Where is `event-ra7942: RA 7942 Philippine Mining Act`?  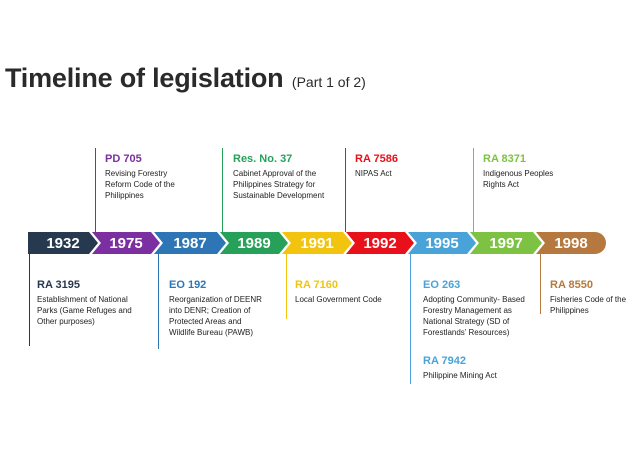 event-ra7942: RA 7942 Philippine Mining Act is located at coordinates (478, 368).